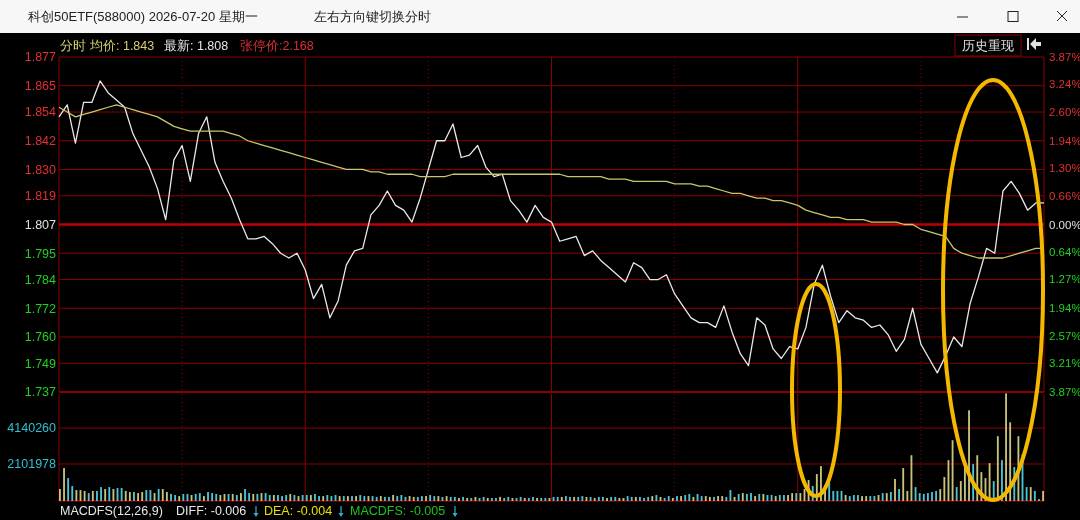 This screenshot has width=1080, height=520. Describe the element at coordinates (40, 141) in the screenshot. I see `y-tick-label: 1.842` at that location.